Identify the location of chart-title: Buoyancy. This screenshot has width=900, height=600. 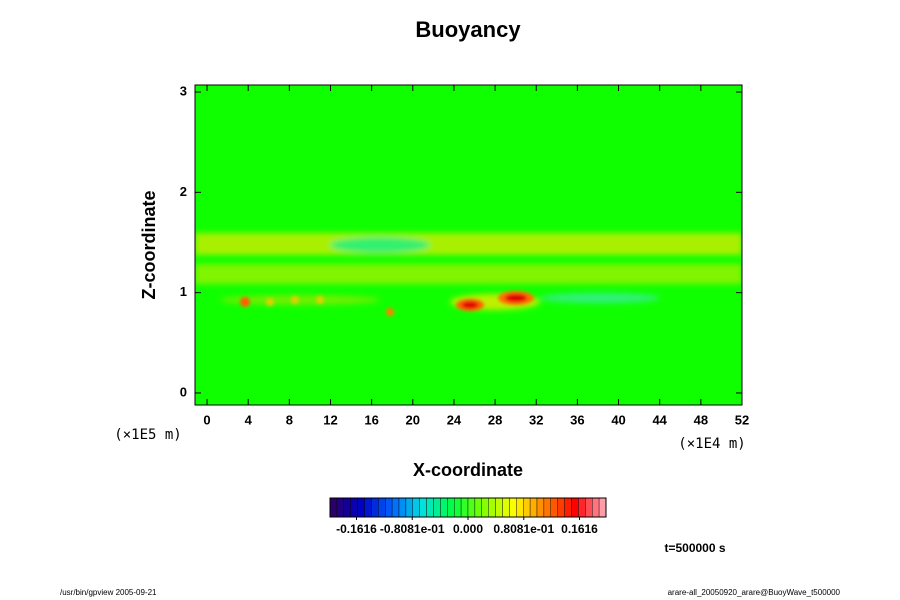
(468, 29).